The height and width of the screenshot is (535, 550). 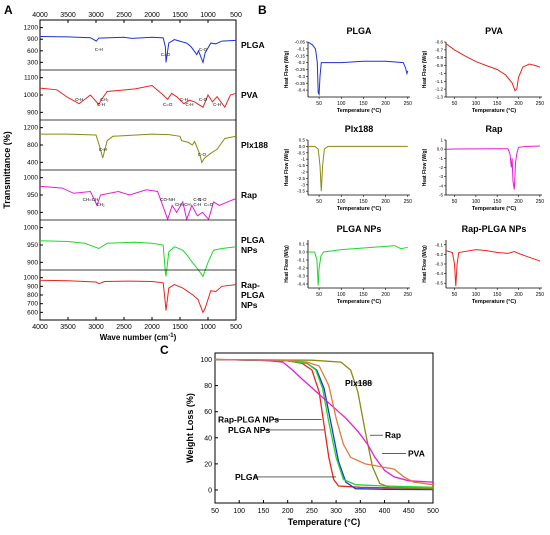 I want to click on tga-curve-pva, so click(x=324, y=422).